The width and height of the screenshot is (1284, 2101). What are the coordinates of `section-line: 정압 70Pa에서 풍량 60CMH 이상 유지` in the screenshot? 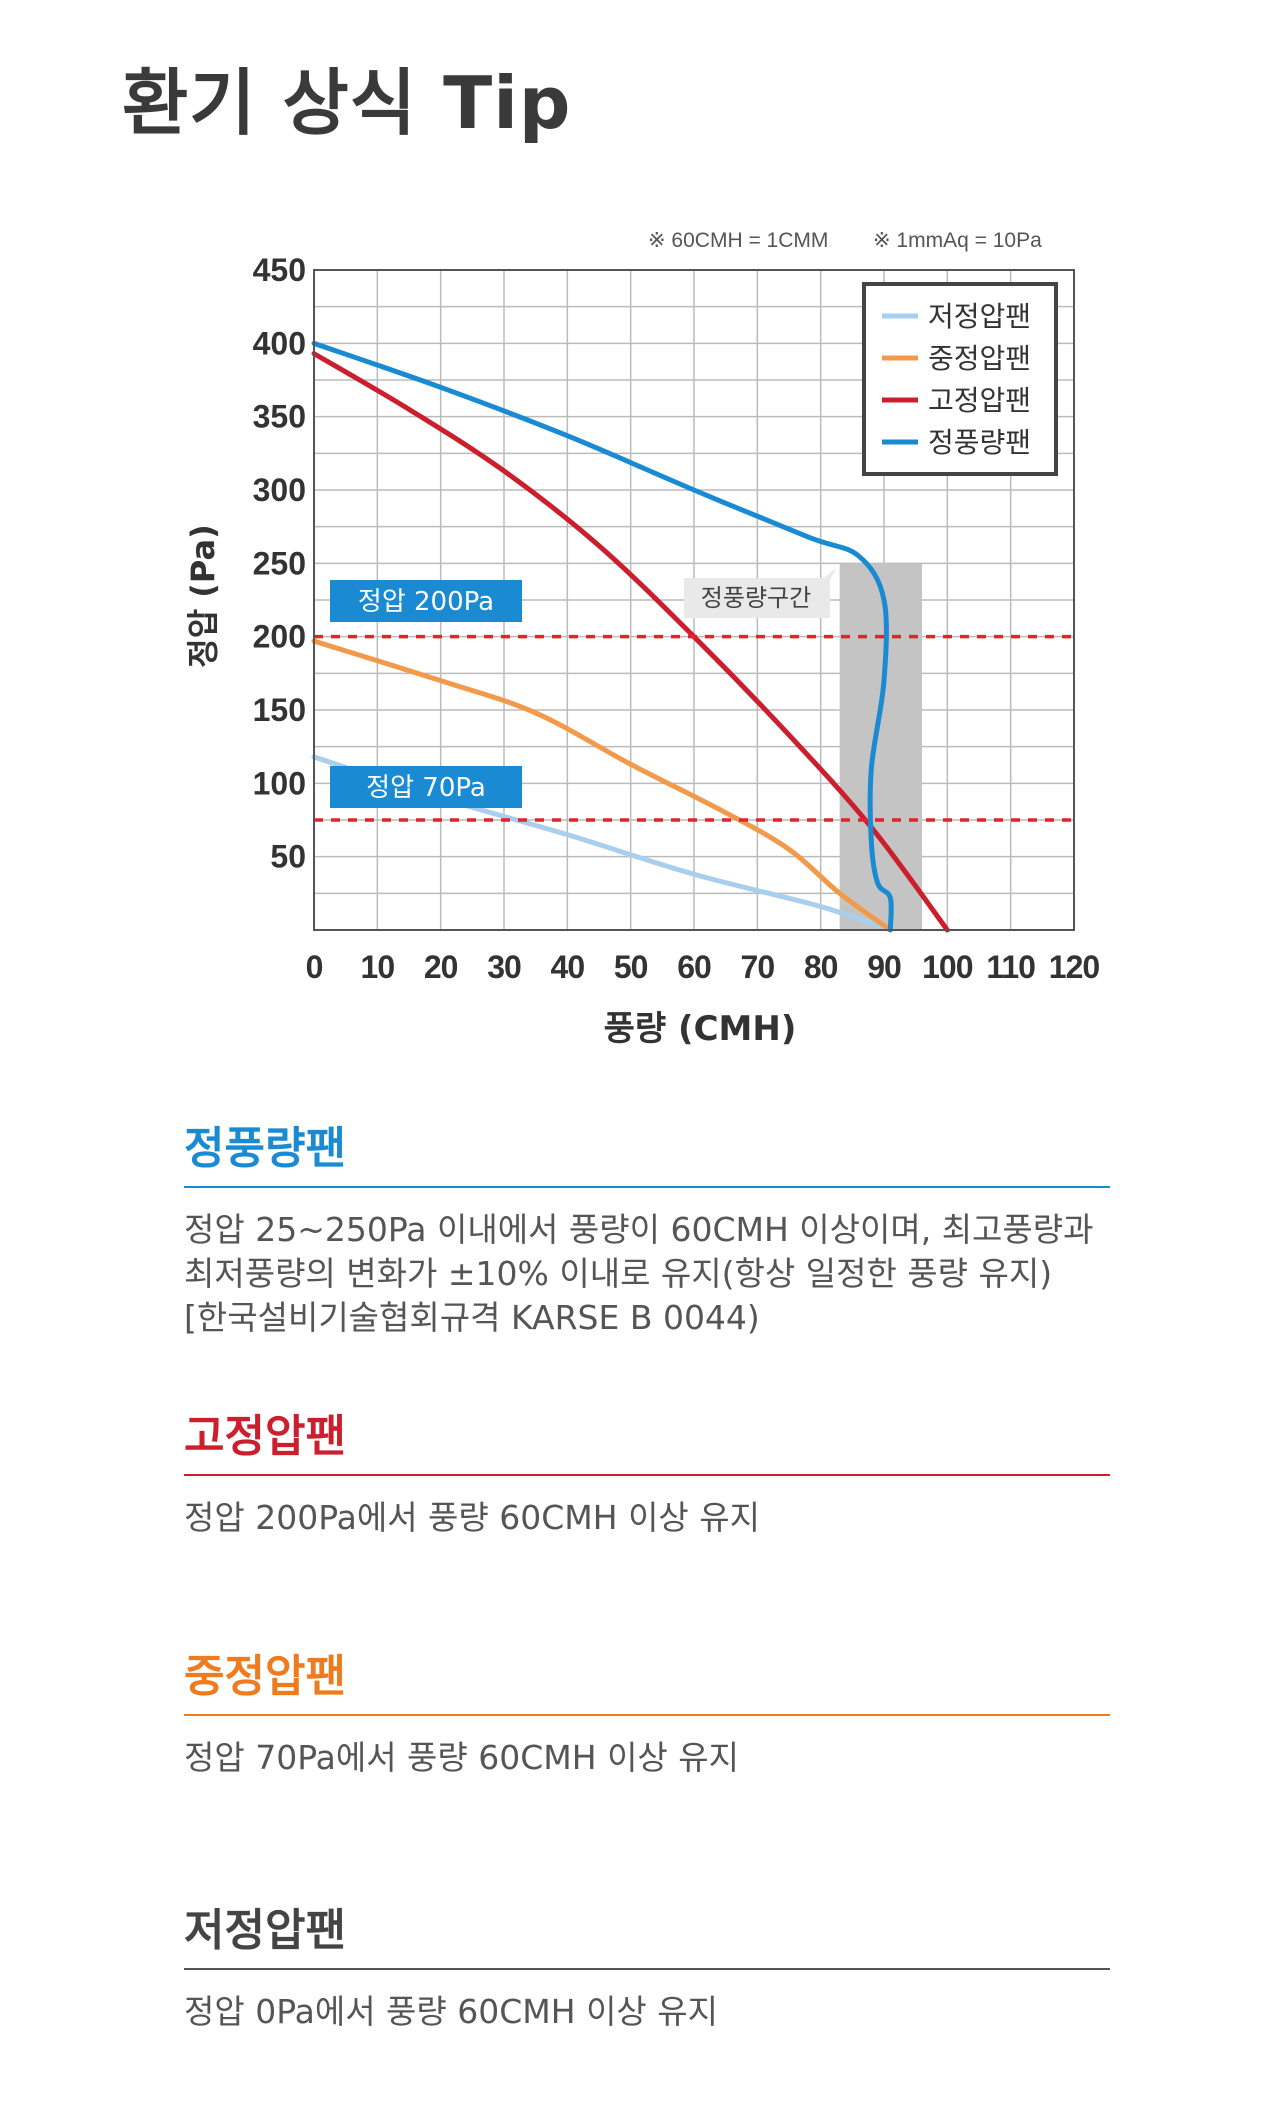 It's located at (461, 1757).